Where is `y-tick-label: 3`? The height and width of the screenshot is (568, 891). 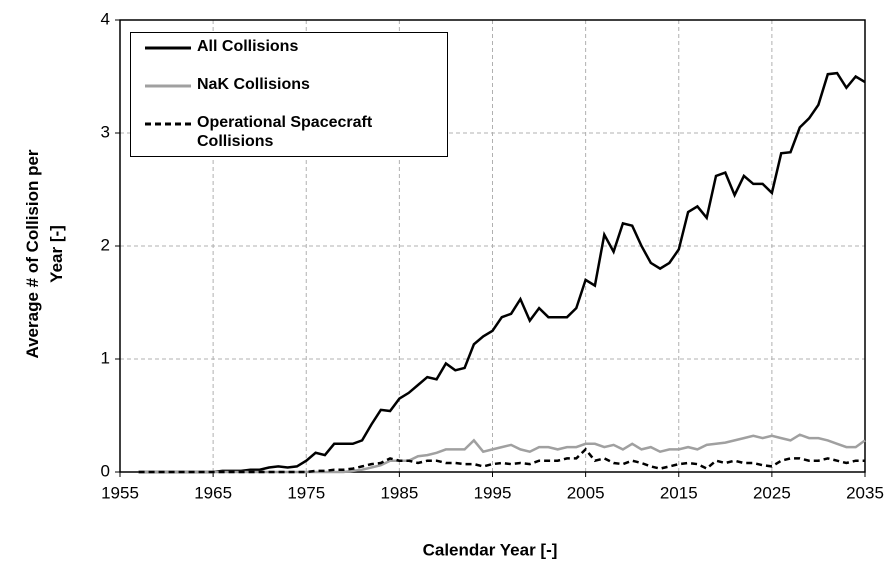 y-tick-label: 3 is located at coordinates (105, 131).